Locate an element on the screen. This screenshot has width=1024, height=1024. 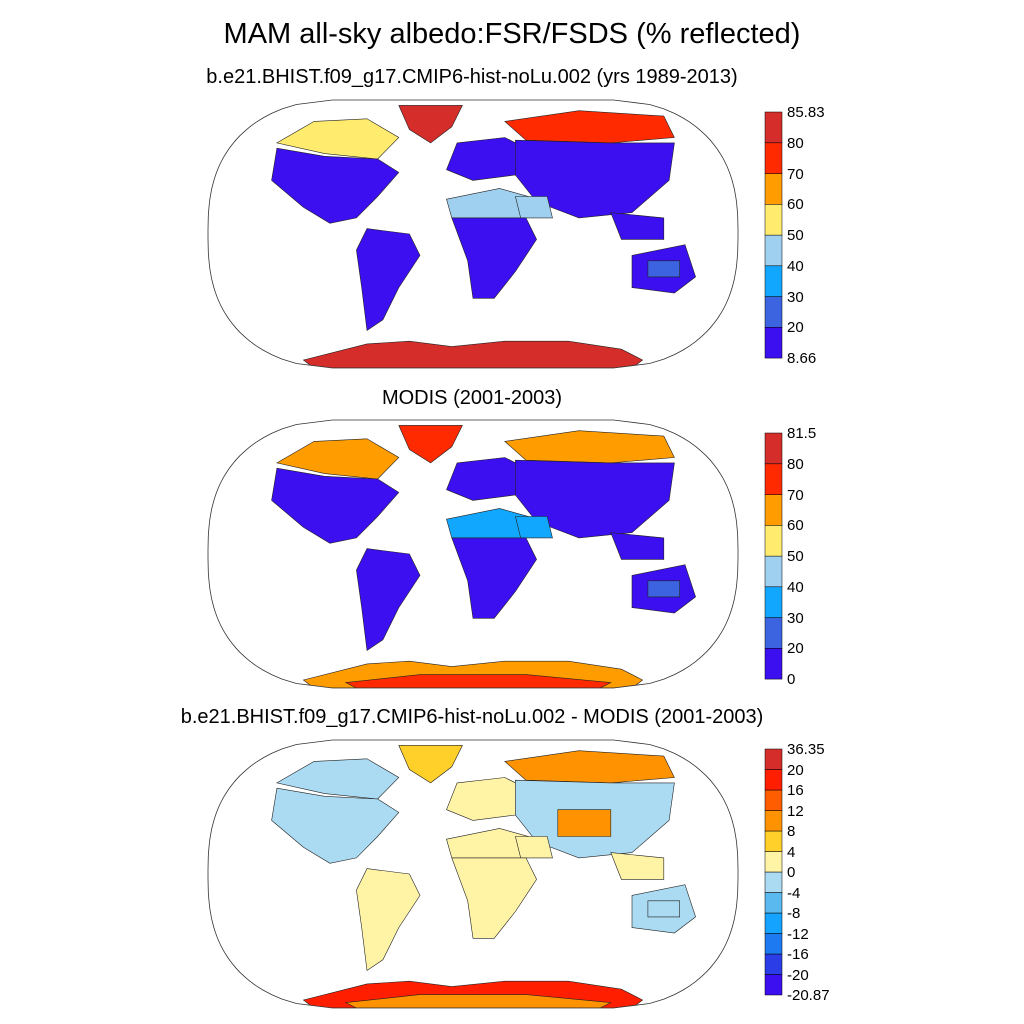
colorbar-label: -8 is located at coordinates (794, 913).